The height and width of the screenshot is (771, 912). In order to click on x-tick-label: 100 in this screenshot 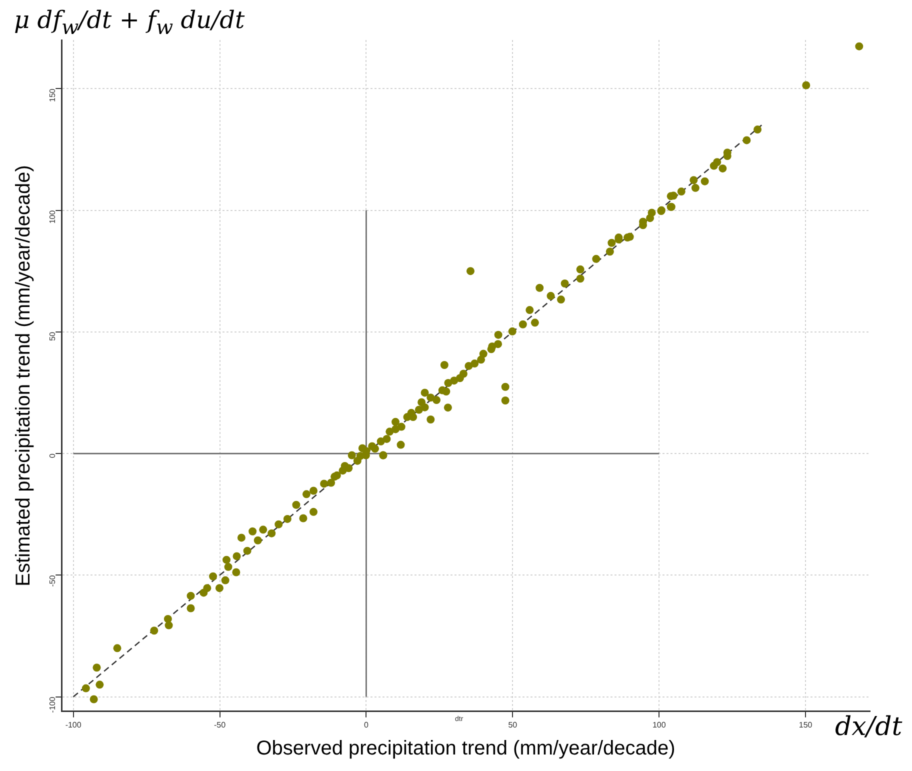, I will do `click(659, 725)`.